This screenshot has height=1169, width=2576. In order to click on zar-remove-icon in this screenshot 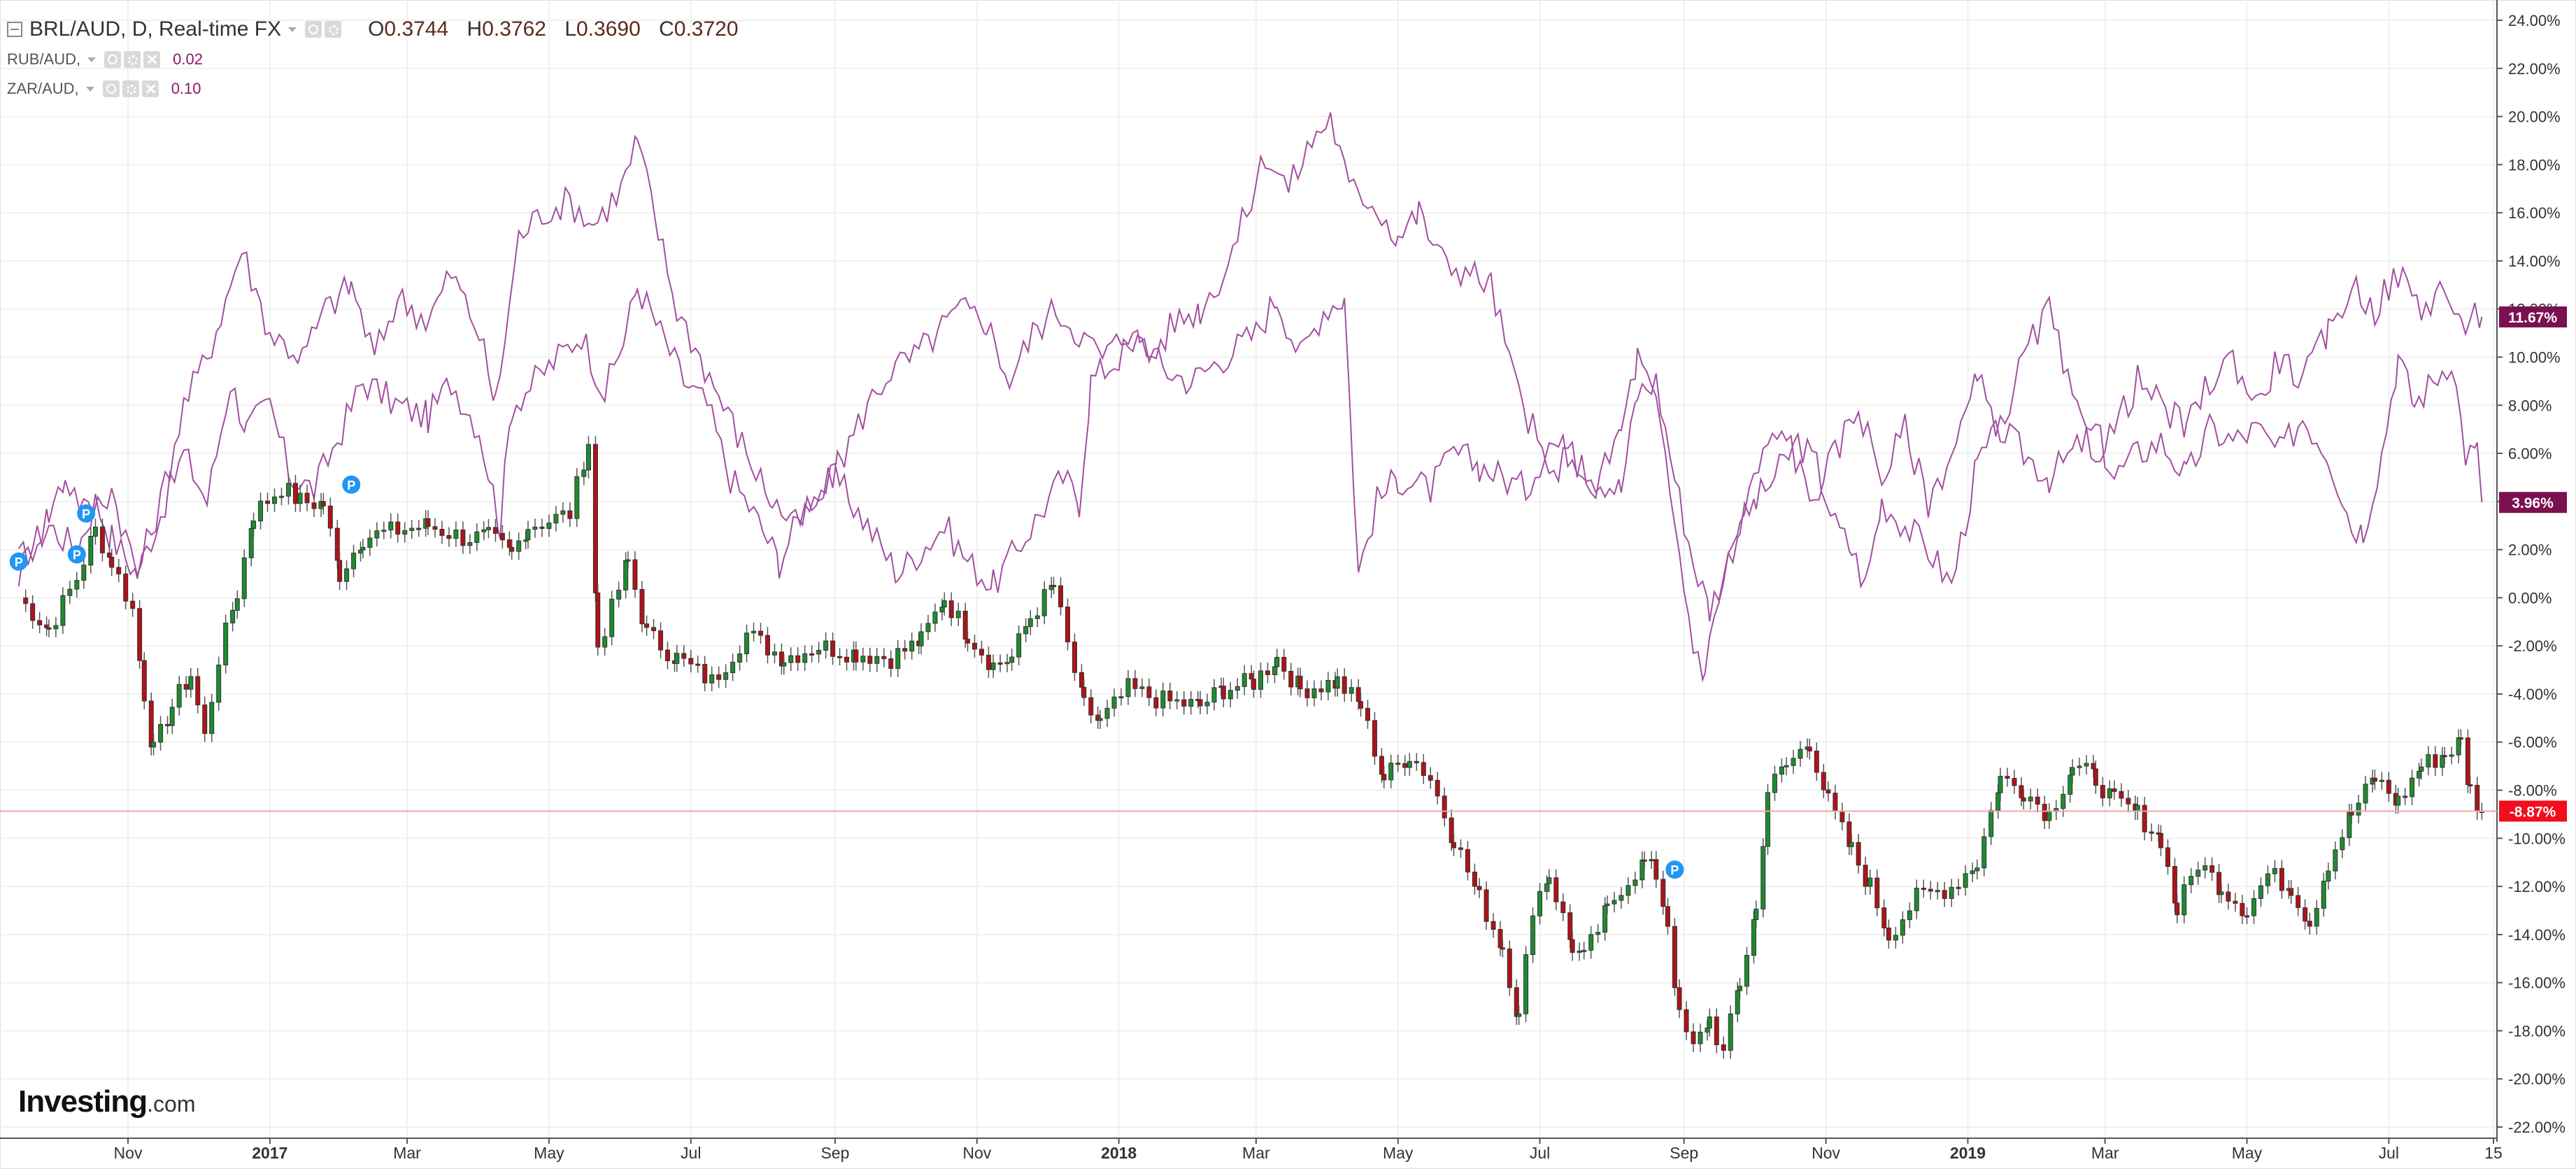, I will do `click(150, 88)`.